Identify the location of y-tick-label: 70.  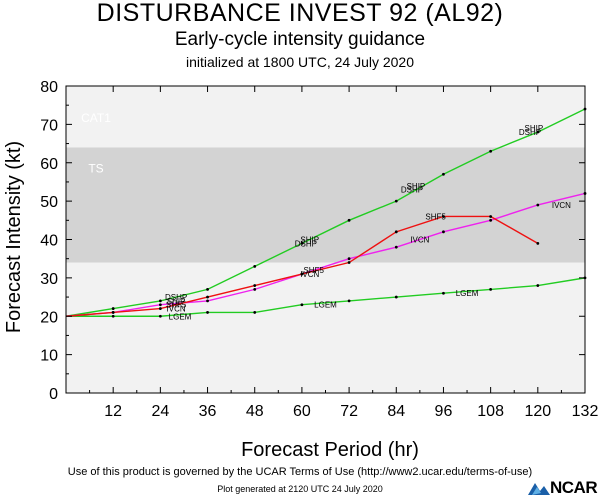
(49, 125).